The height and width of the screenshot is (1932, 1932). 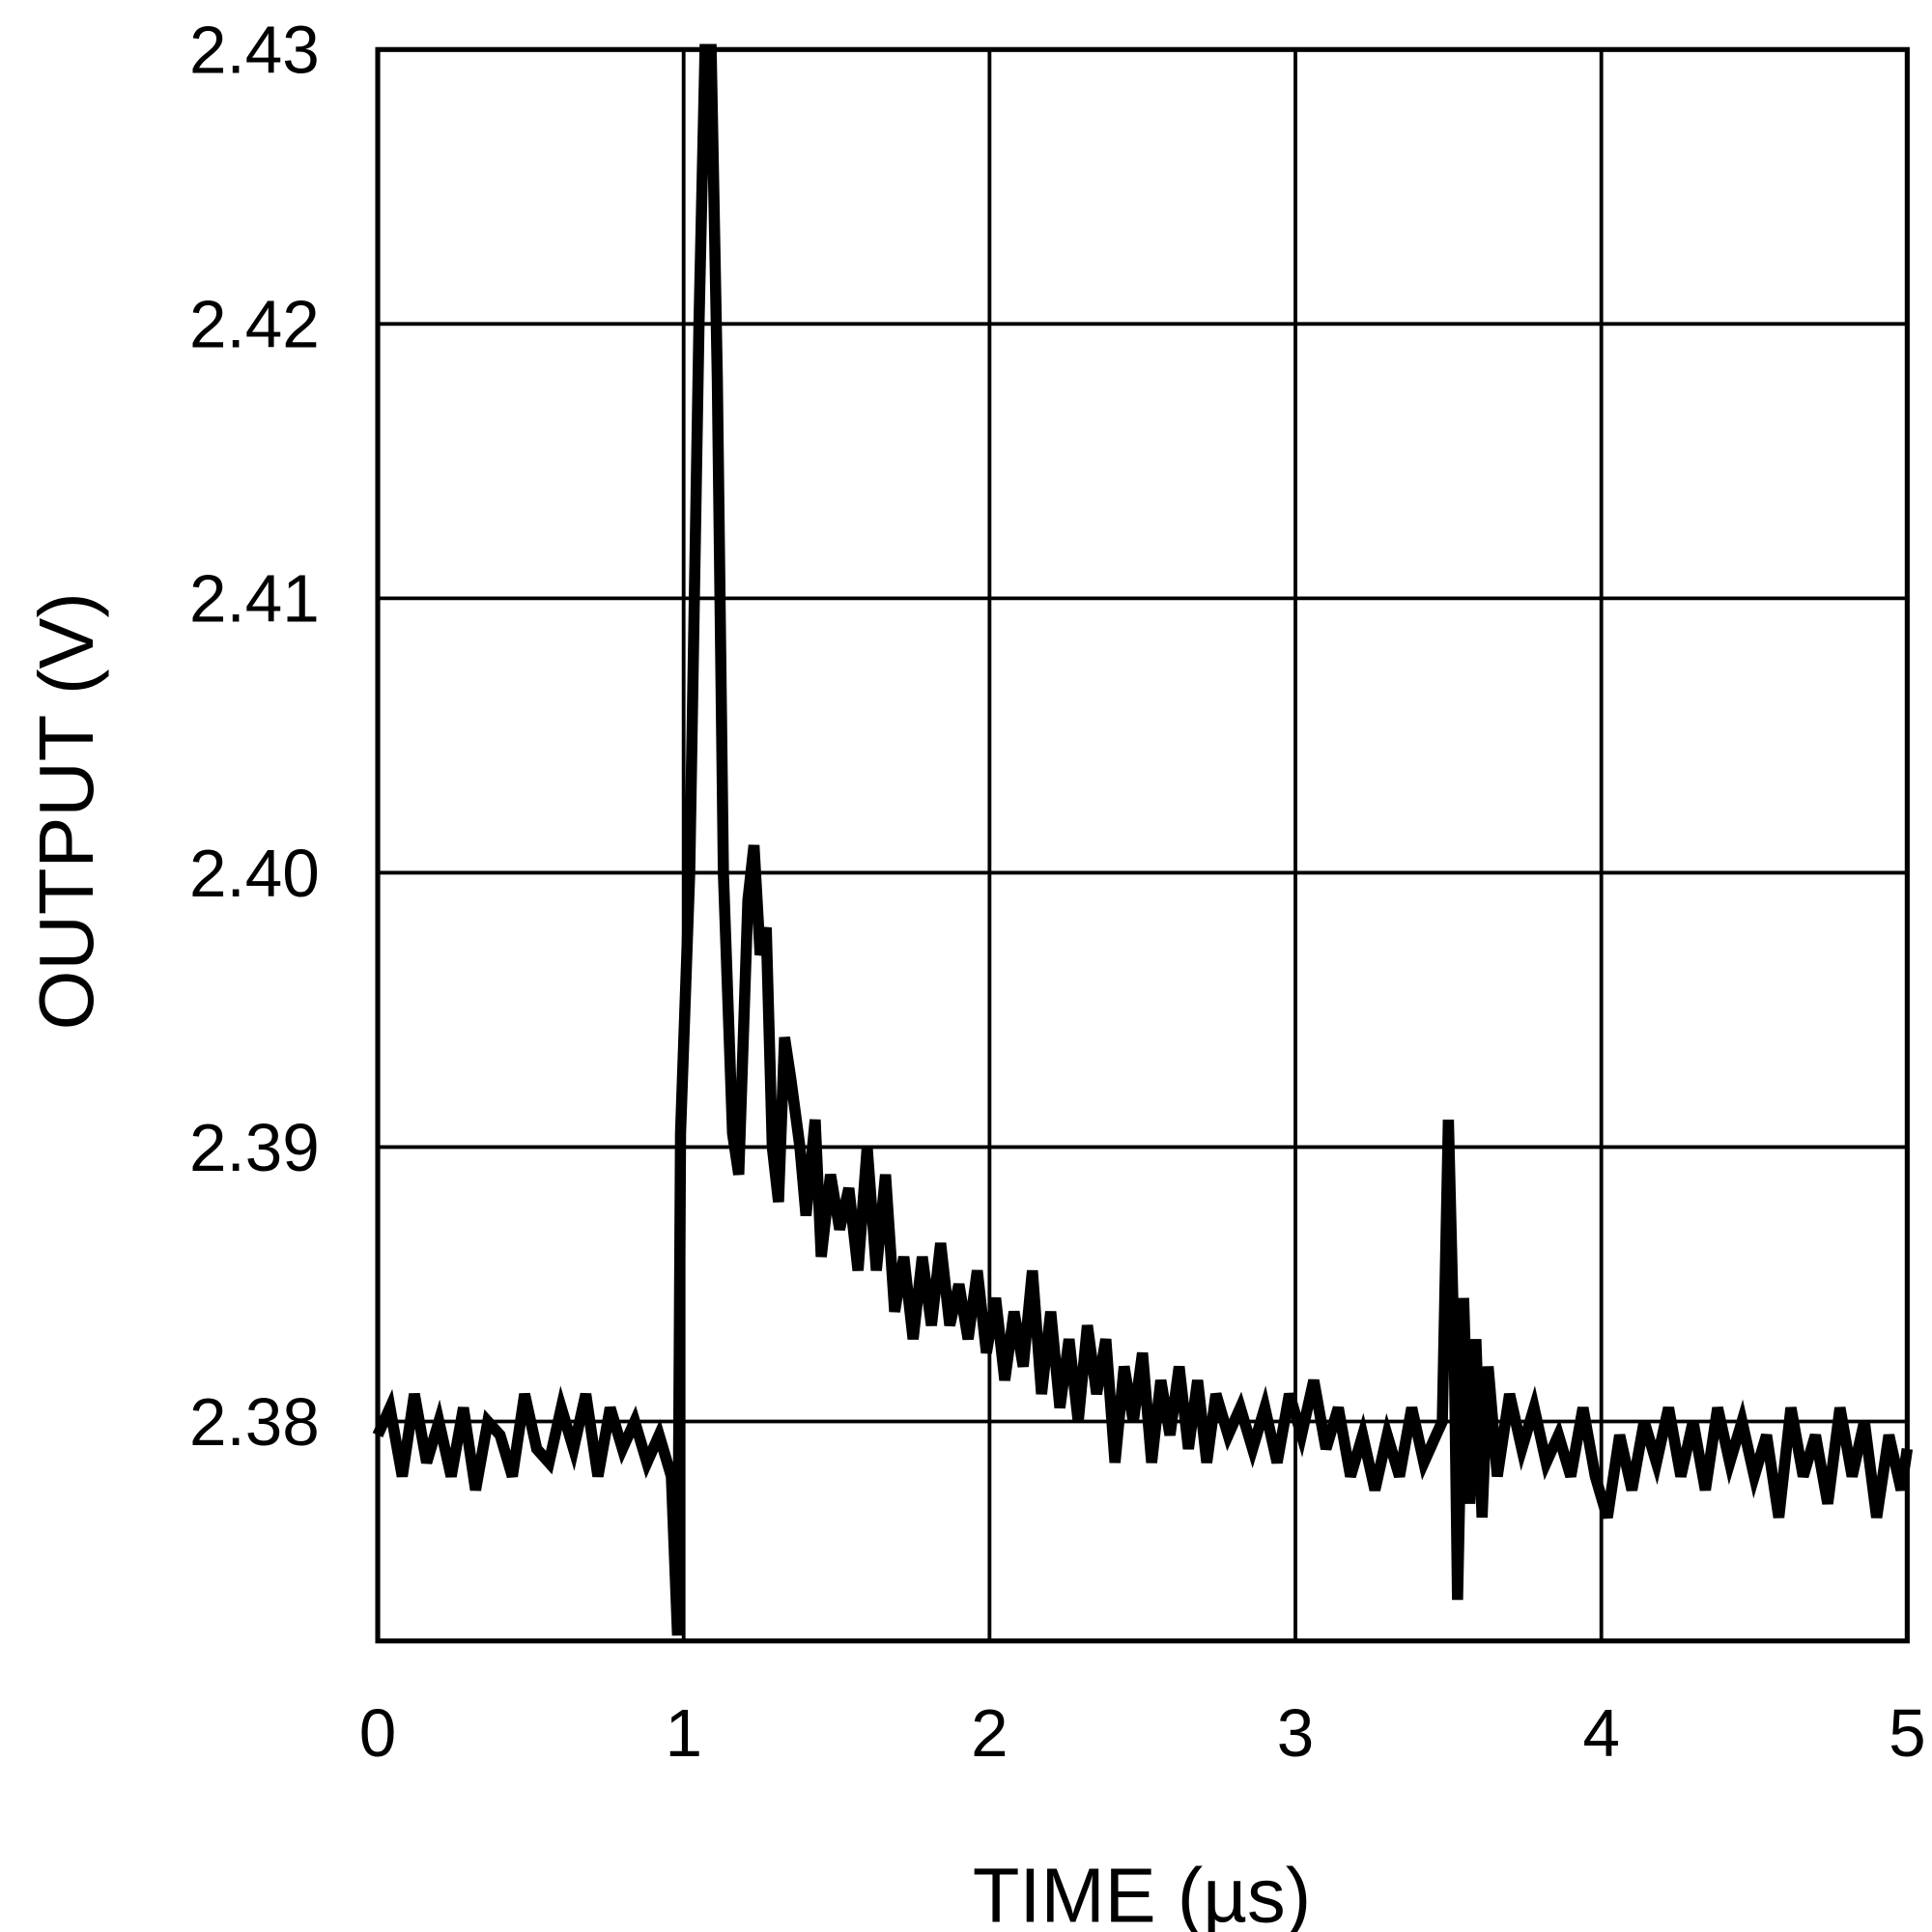 What do you see at coordinates (683, 1733) in the screenshot?
I see `x-tick-label: 1` at bounding box center [683, 1733].